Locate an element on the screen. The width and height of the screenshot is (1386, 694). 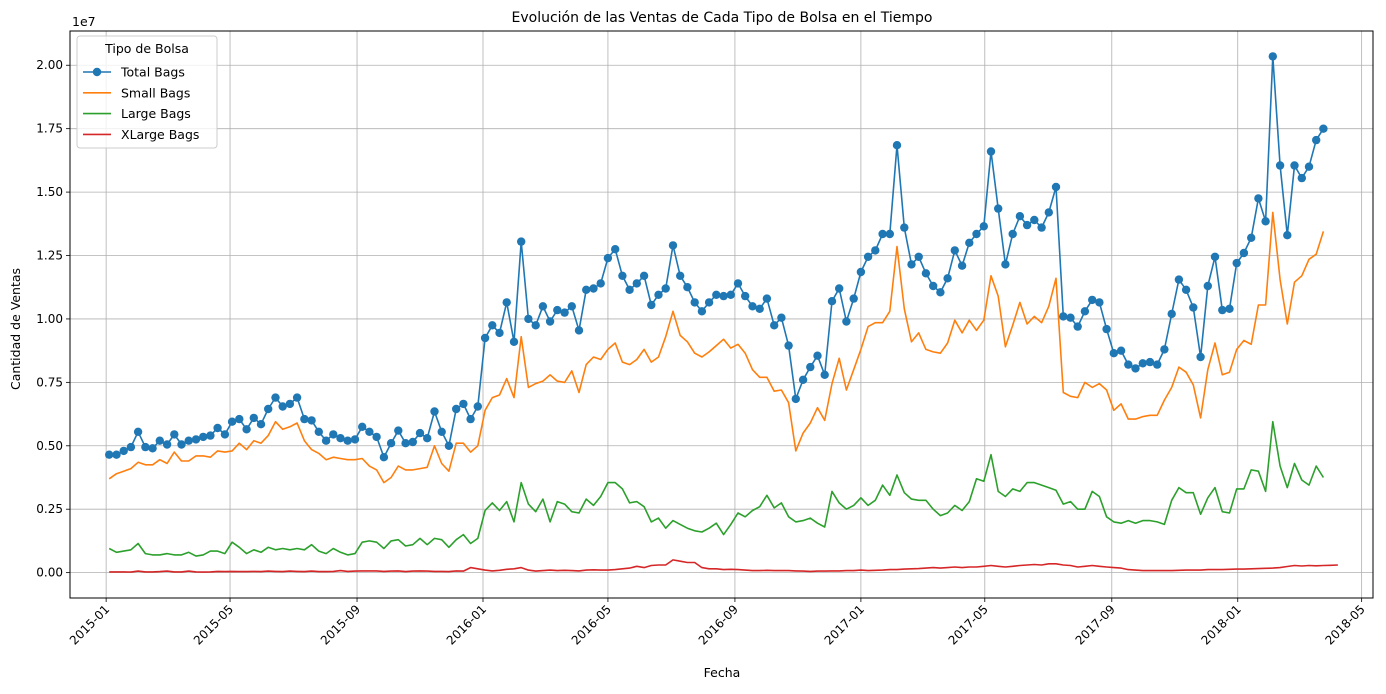
y-axis-label: Cantidad de Ventas is located at coordinates (15, 329).